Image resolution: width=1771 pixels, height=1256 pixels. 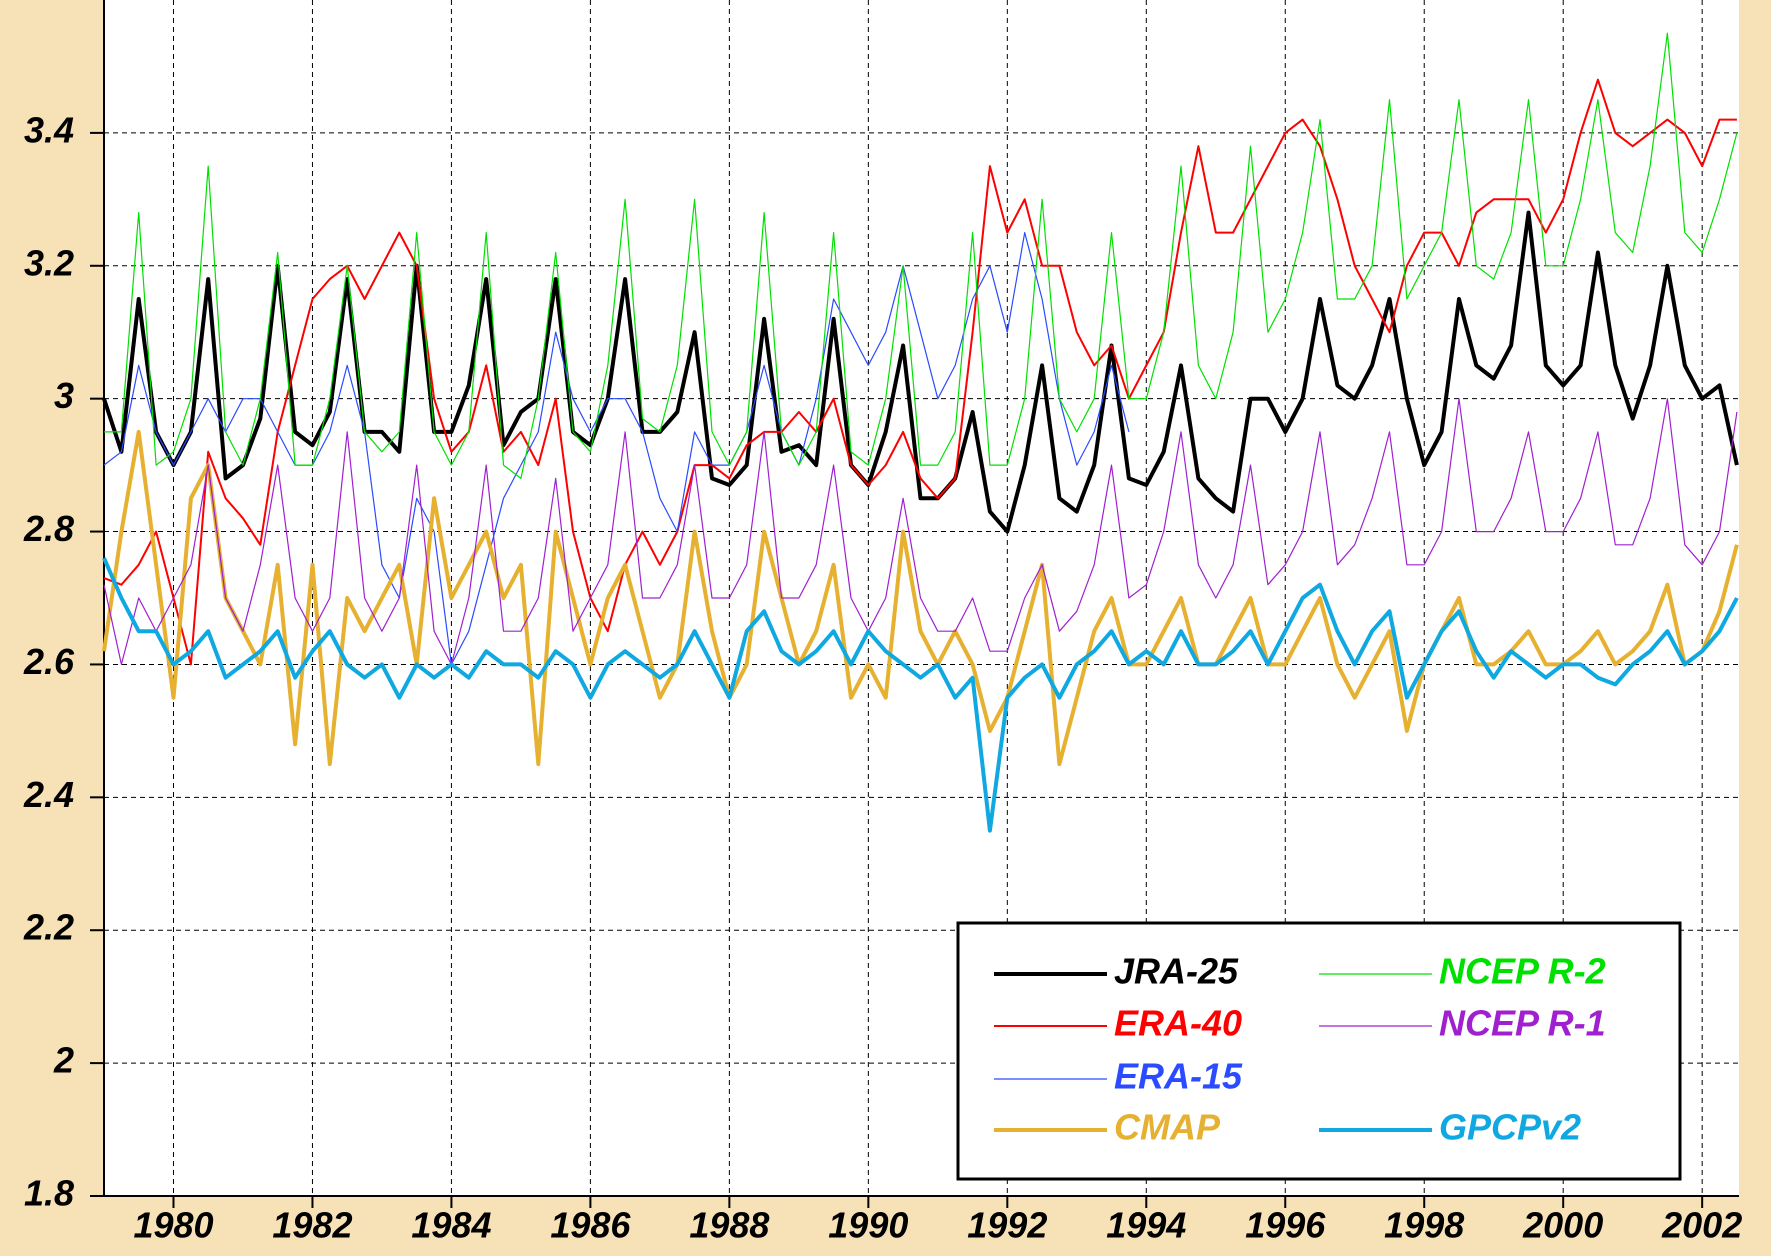 I want to click on legend-label: ERA-15, so click(x=1178, y=1076).